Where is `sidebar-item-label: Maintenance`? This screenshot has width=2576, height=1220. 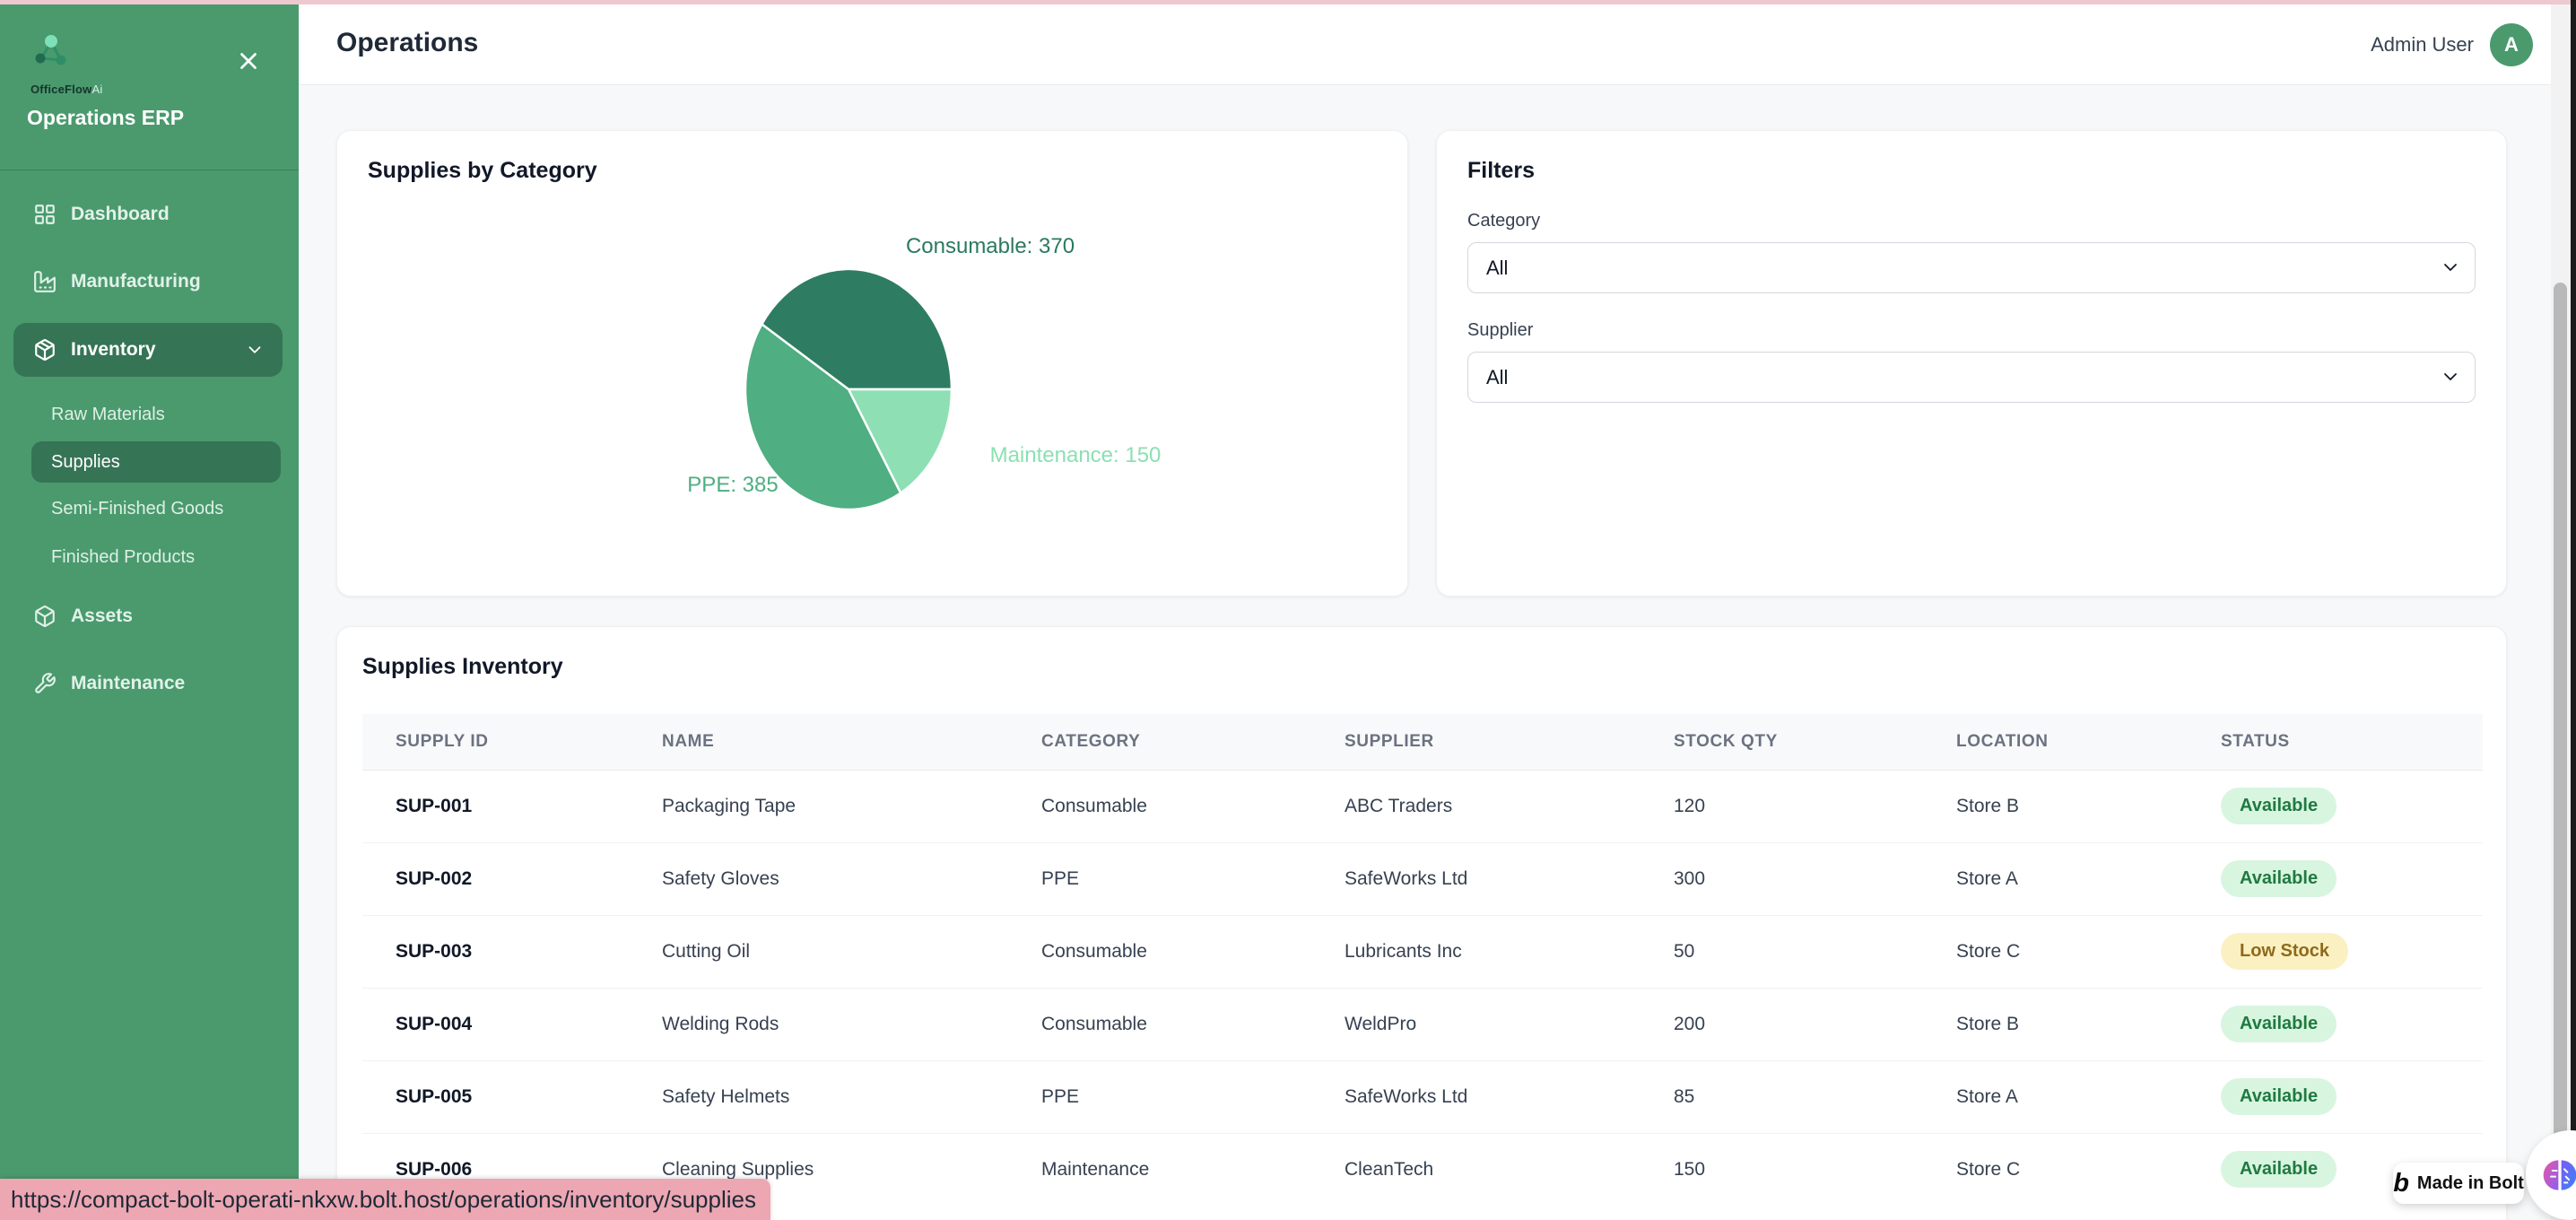 sidebar-item-label: Maintenance is located at coordinates (128, 683).